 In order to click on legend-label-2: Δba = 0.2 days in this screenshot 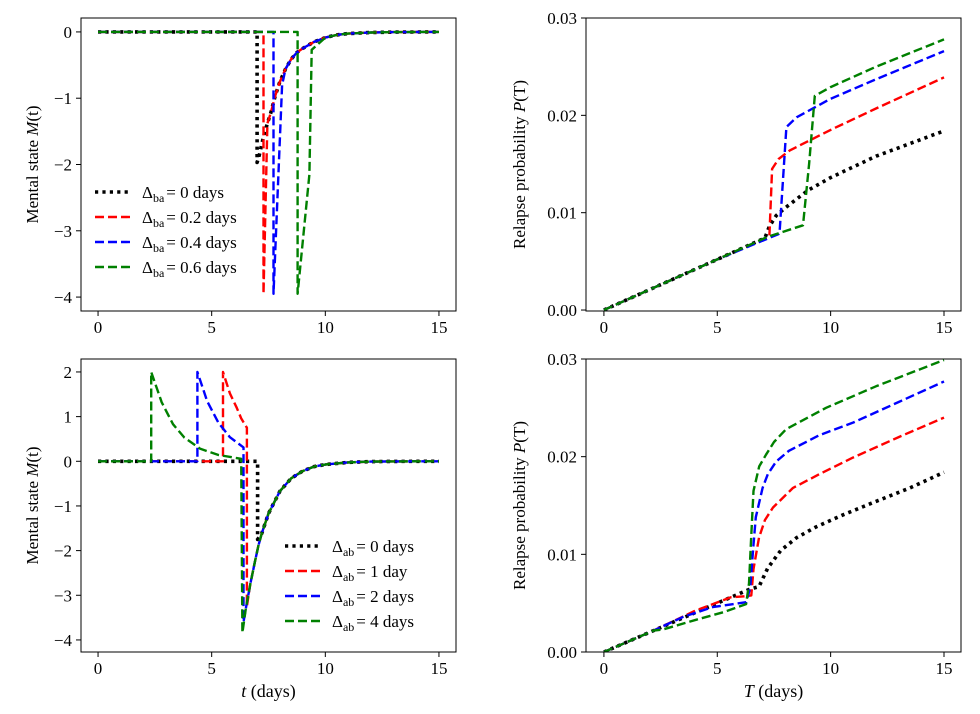, I will do `click(189, 219)`.